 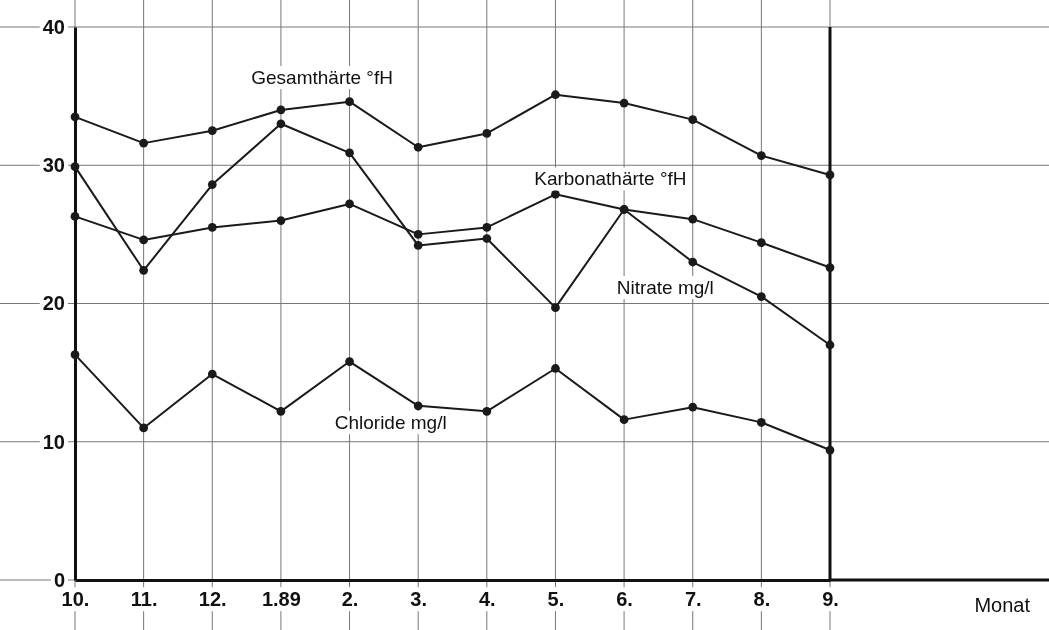 I want to click on x-tick-label: 5., so click(x=556, y=599).